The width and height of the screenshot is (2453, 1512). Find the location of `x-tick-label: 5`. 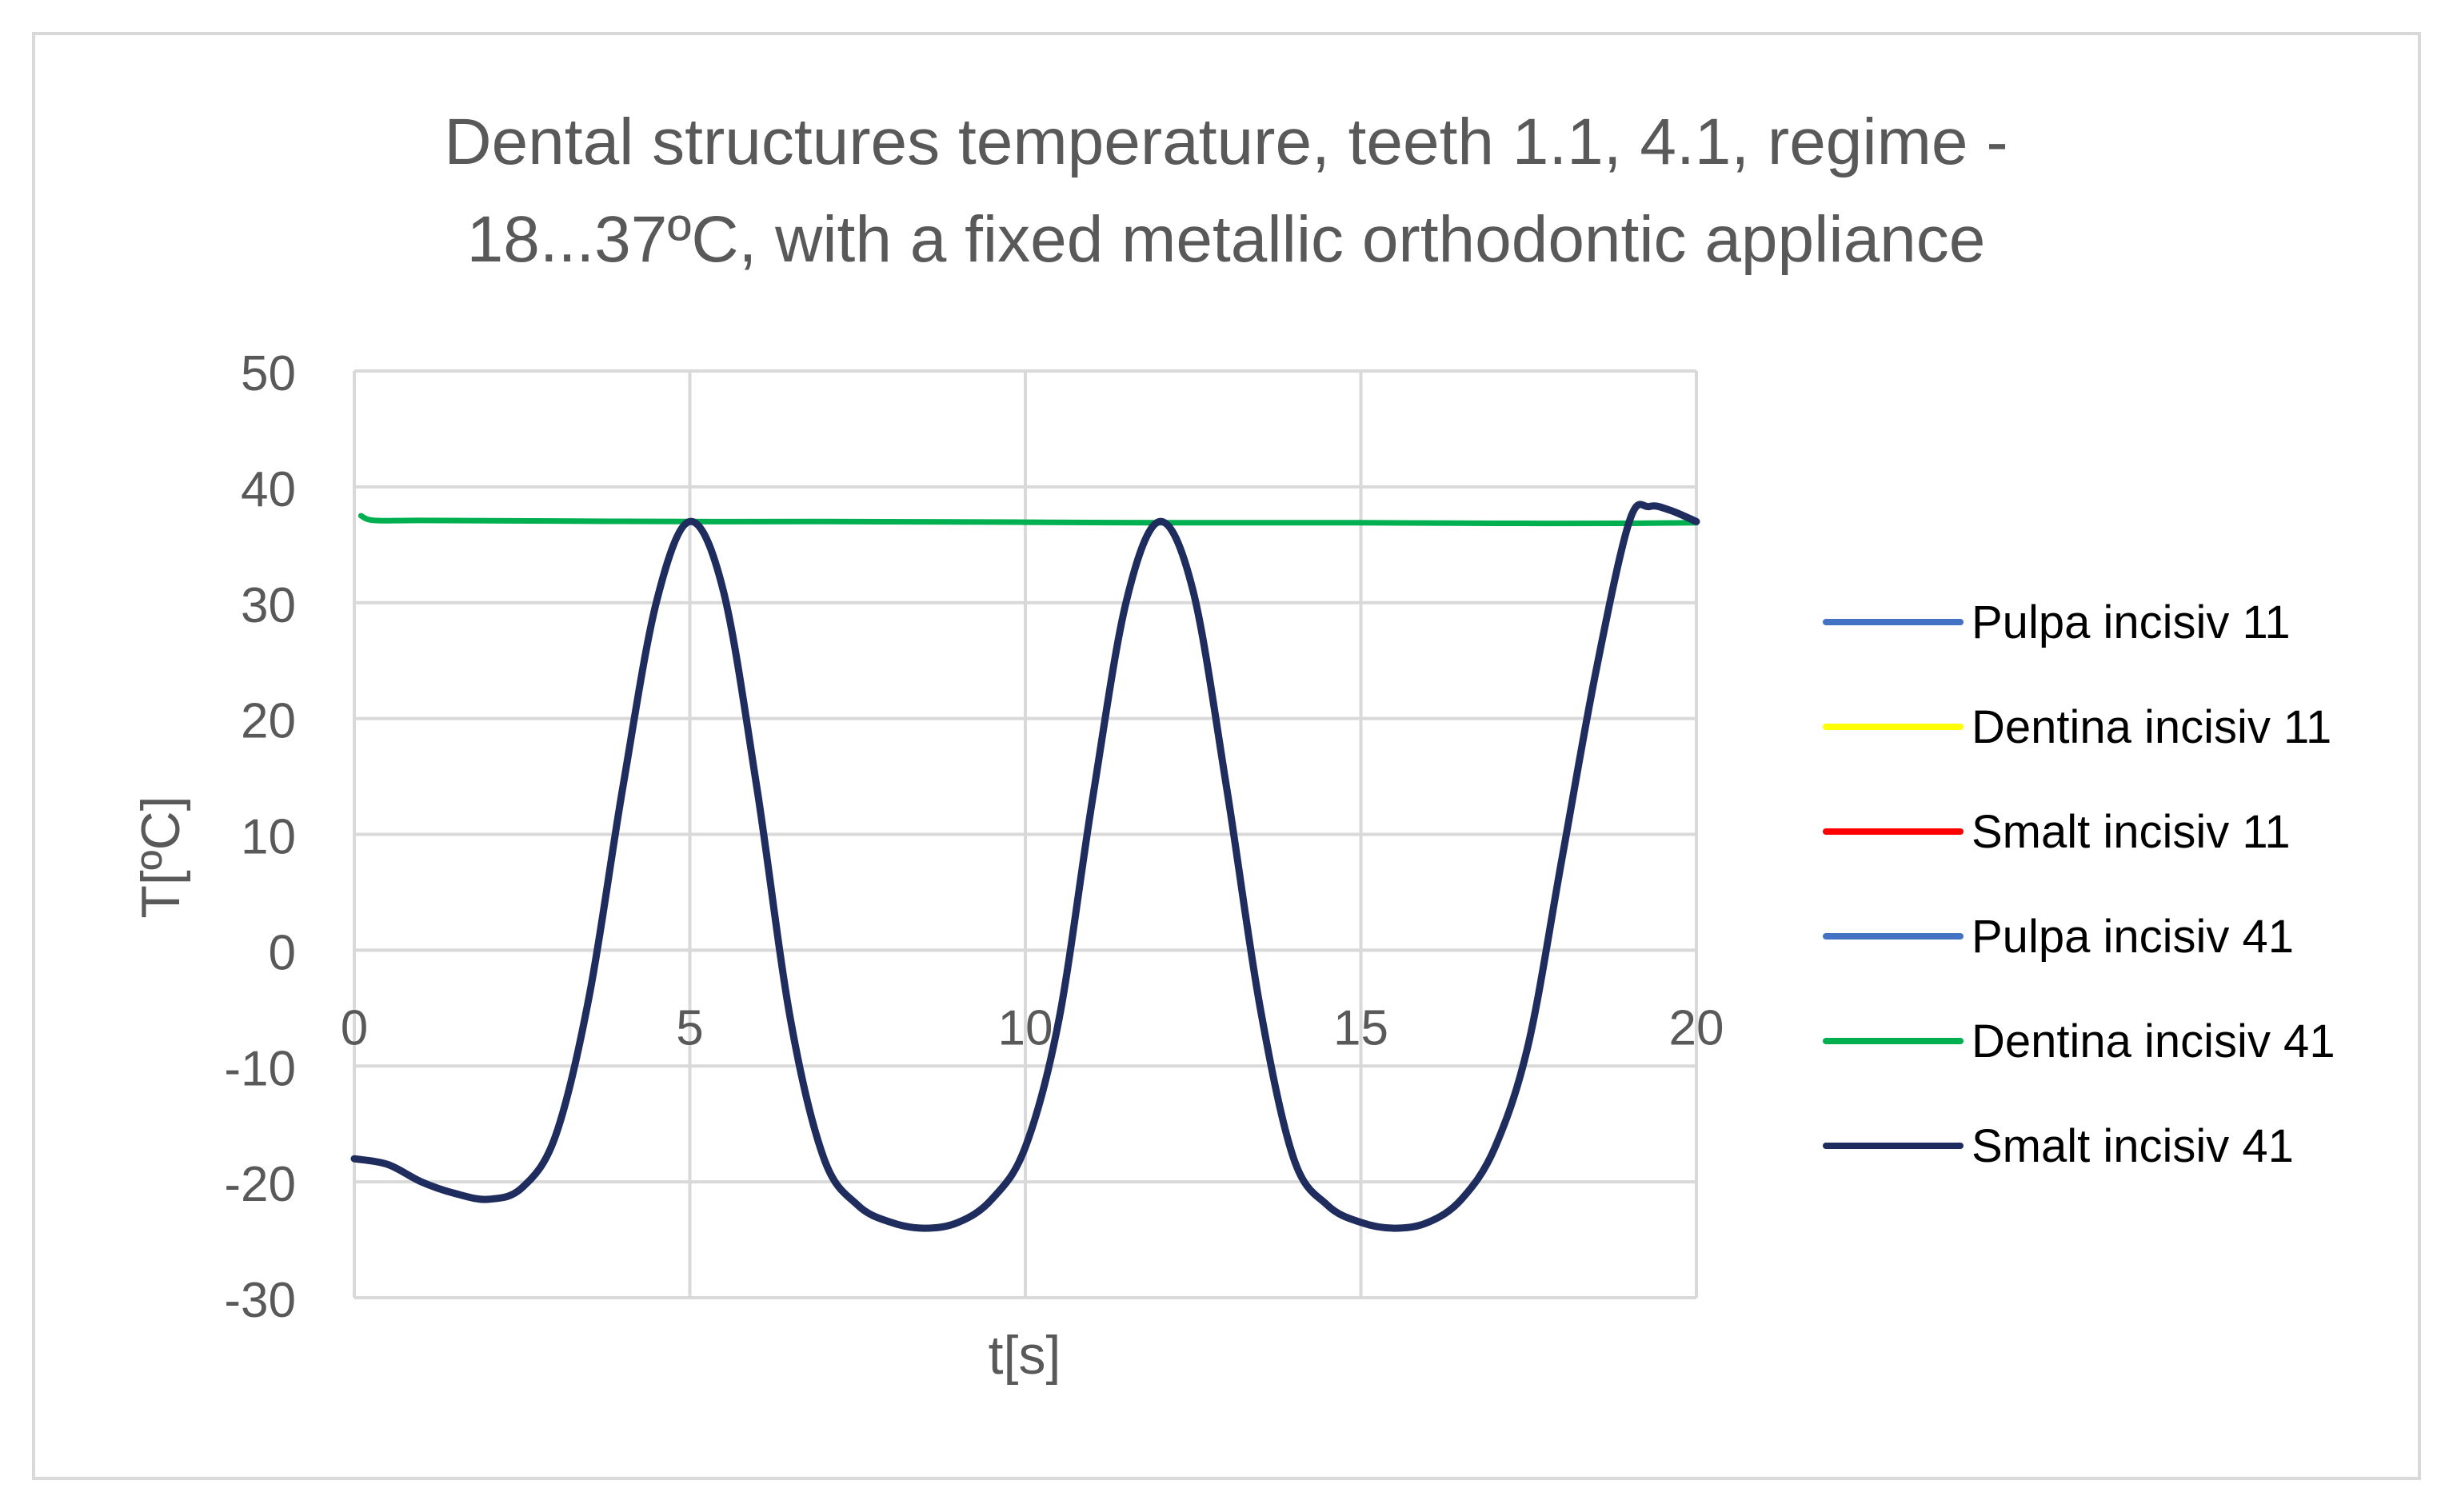

x-tick-label: 5 is located at coordinates (689, 1027).